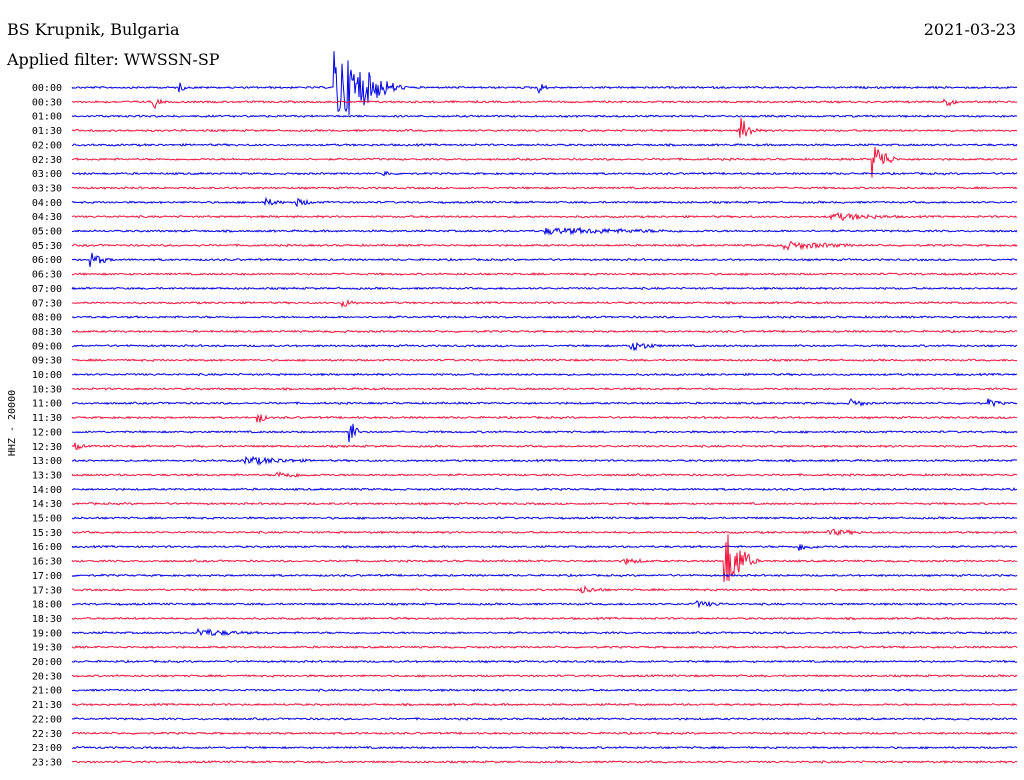 The width and height of the screenshot is (1024, 780). I want to click on trace-time-label: 17:00, so click(47, 576).